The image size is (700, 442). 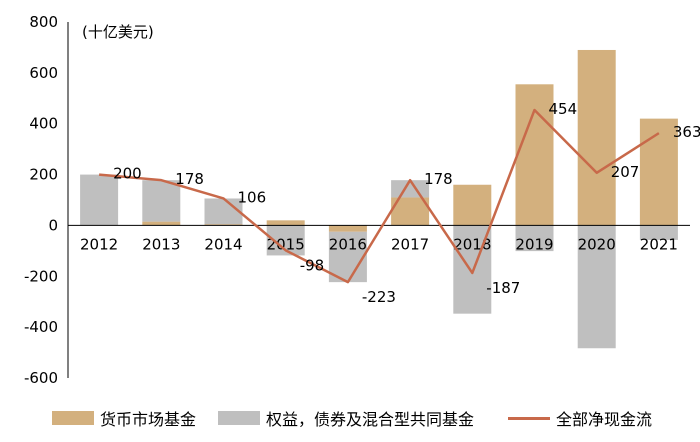 I want to click on y-tick-label: -600, so click(x=41, y=378).